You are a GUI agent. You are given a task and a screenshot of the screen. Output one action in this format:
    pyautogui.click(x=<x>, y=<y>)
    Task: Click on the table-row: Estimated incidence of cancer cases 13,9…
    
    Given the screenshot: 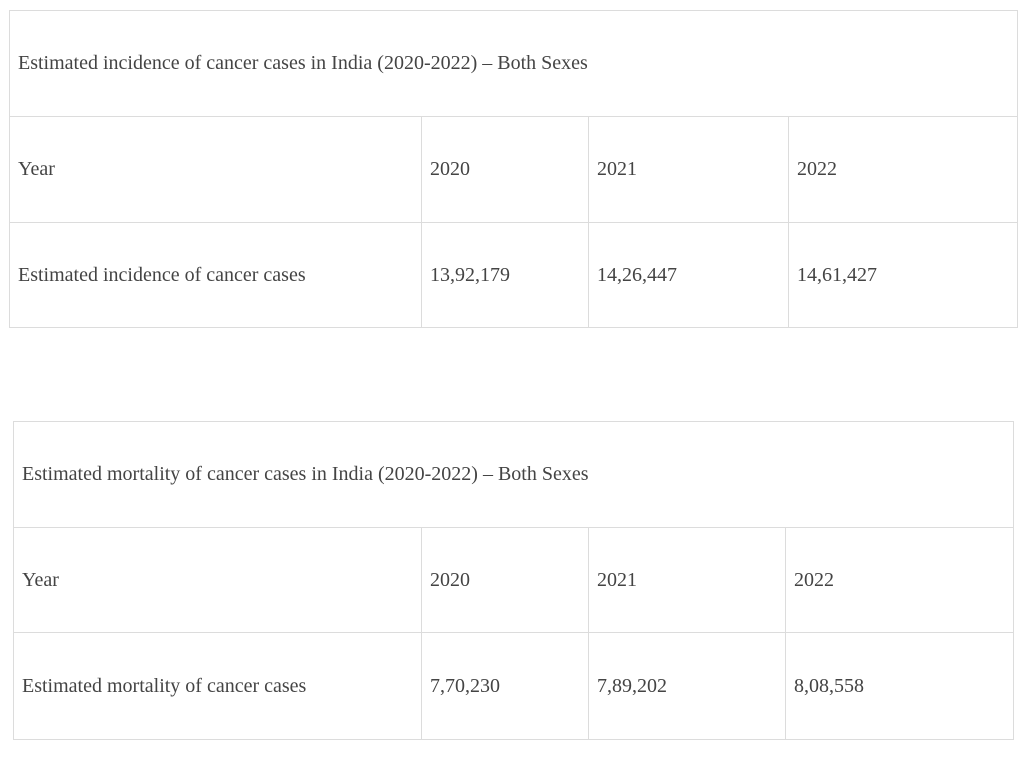 What is the action you would take?
    pyautogui.click(x=514, y=275)
    